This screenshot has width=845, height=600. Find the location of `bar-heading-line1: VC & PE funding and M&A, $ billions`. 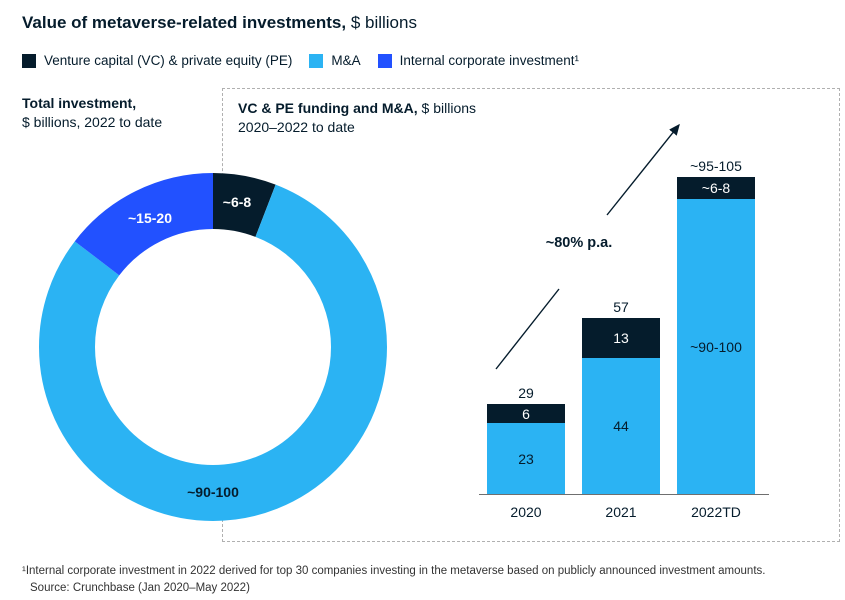

bar-heading-line1: VC & PE funding and M&A, $ billions is located at coordinates (357, 108).